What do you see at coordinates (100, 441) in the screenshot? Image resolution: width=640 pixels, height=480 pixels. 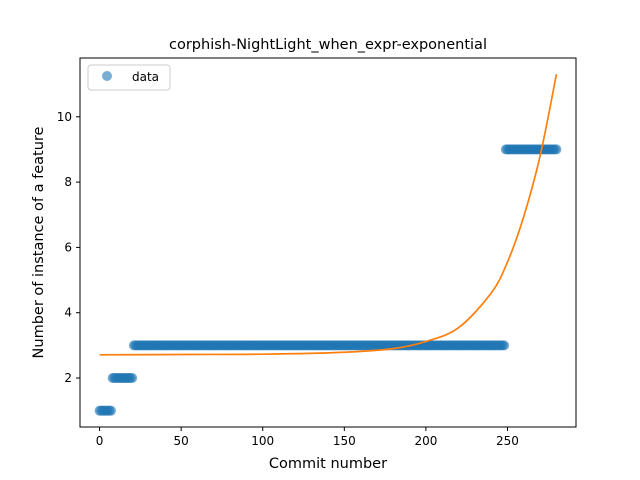 I see `x-tick-label: 0` at bounding box center [100, 441].